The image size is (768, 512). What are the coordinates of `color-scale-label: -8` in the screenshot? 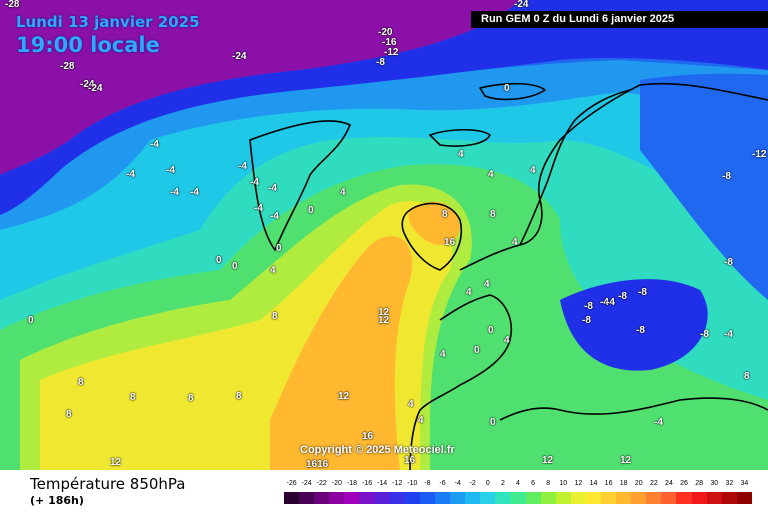 It's located at (427, 483).